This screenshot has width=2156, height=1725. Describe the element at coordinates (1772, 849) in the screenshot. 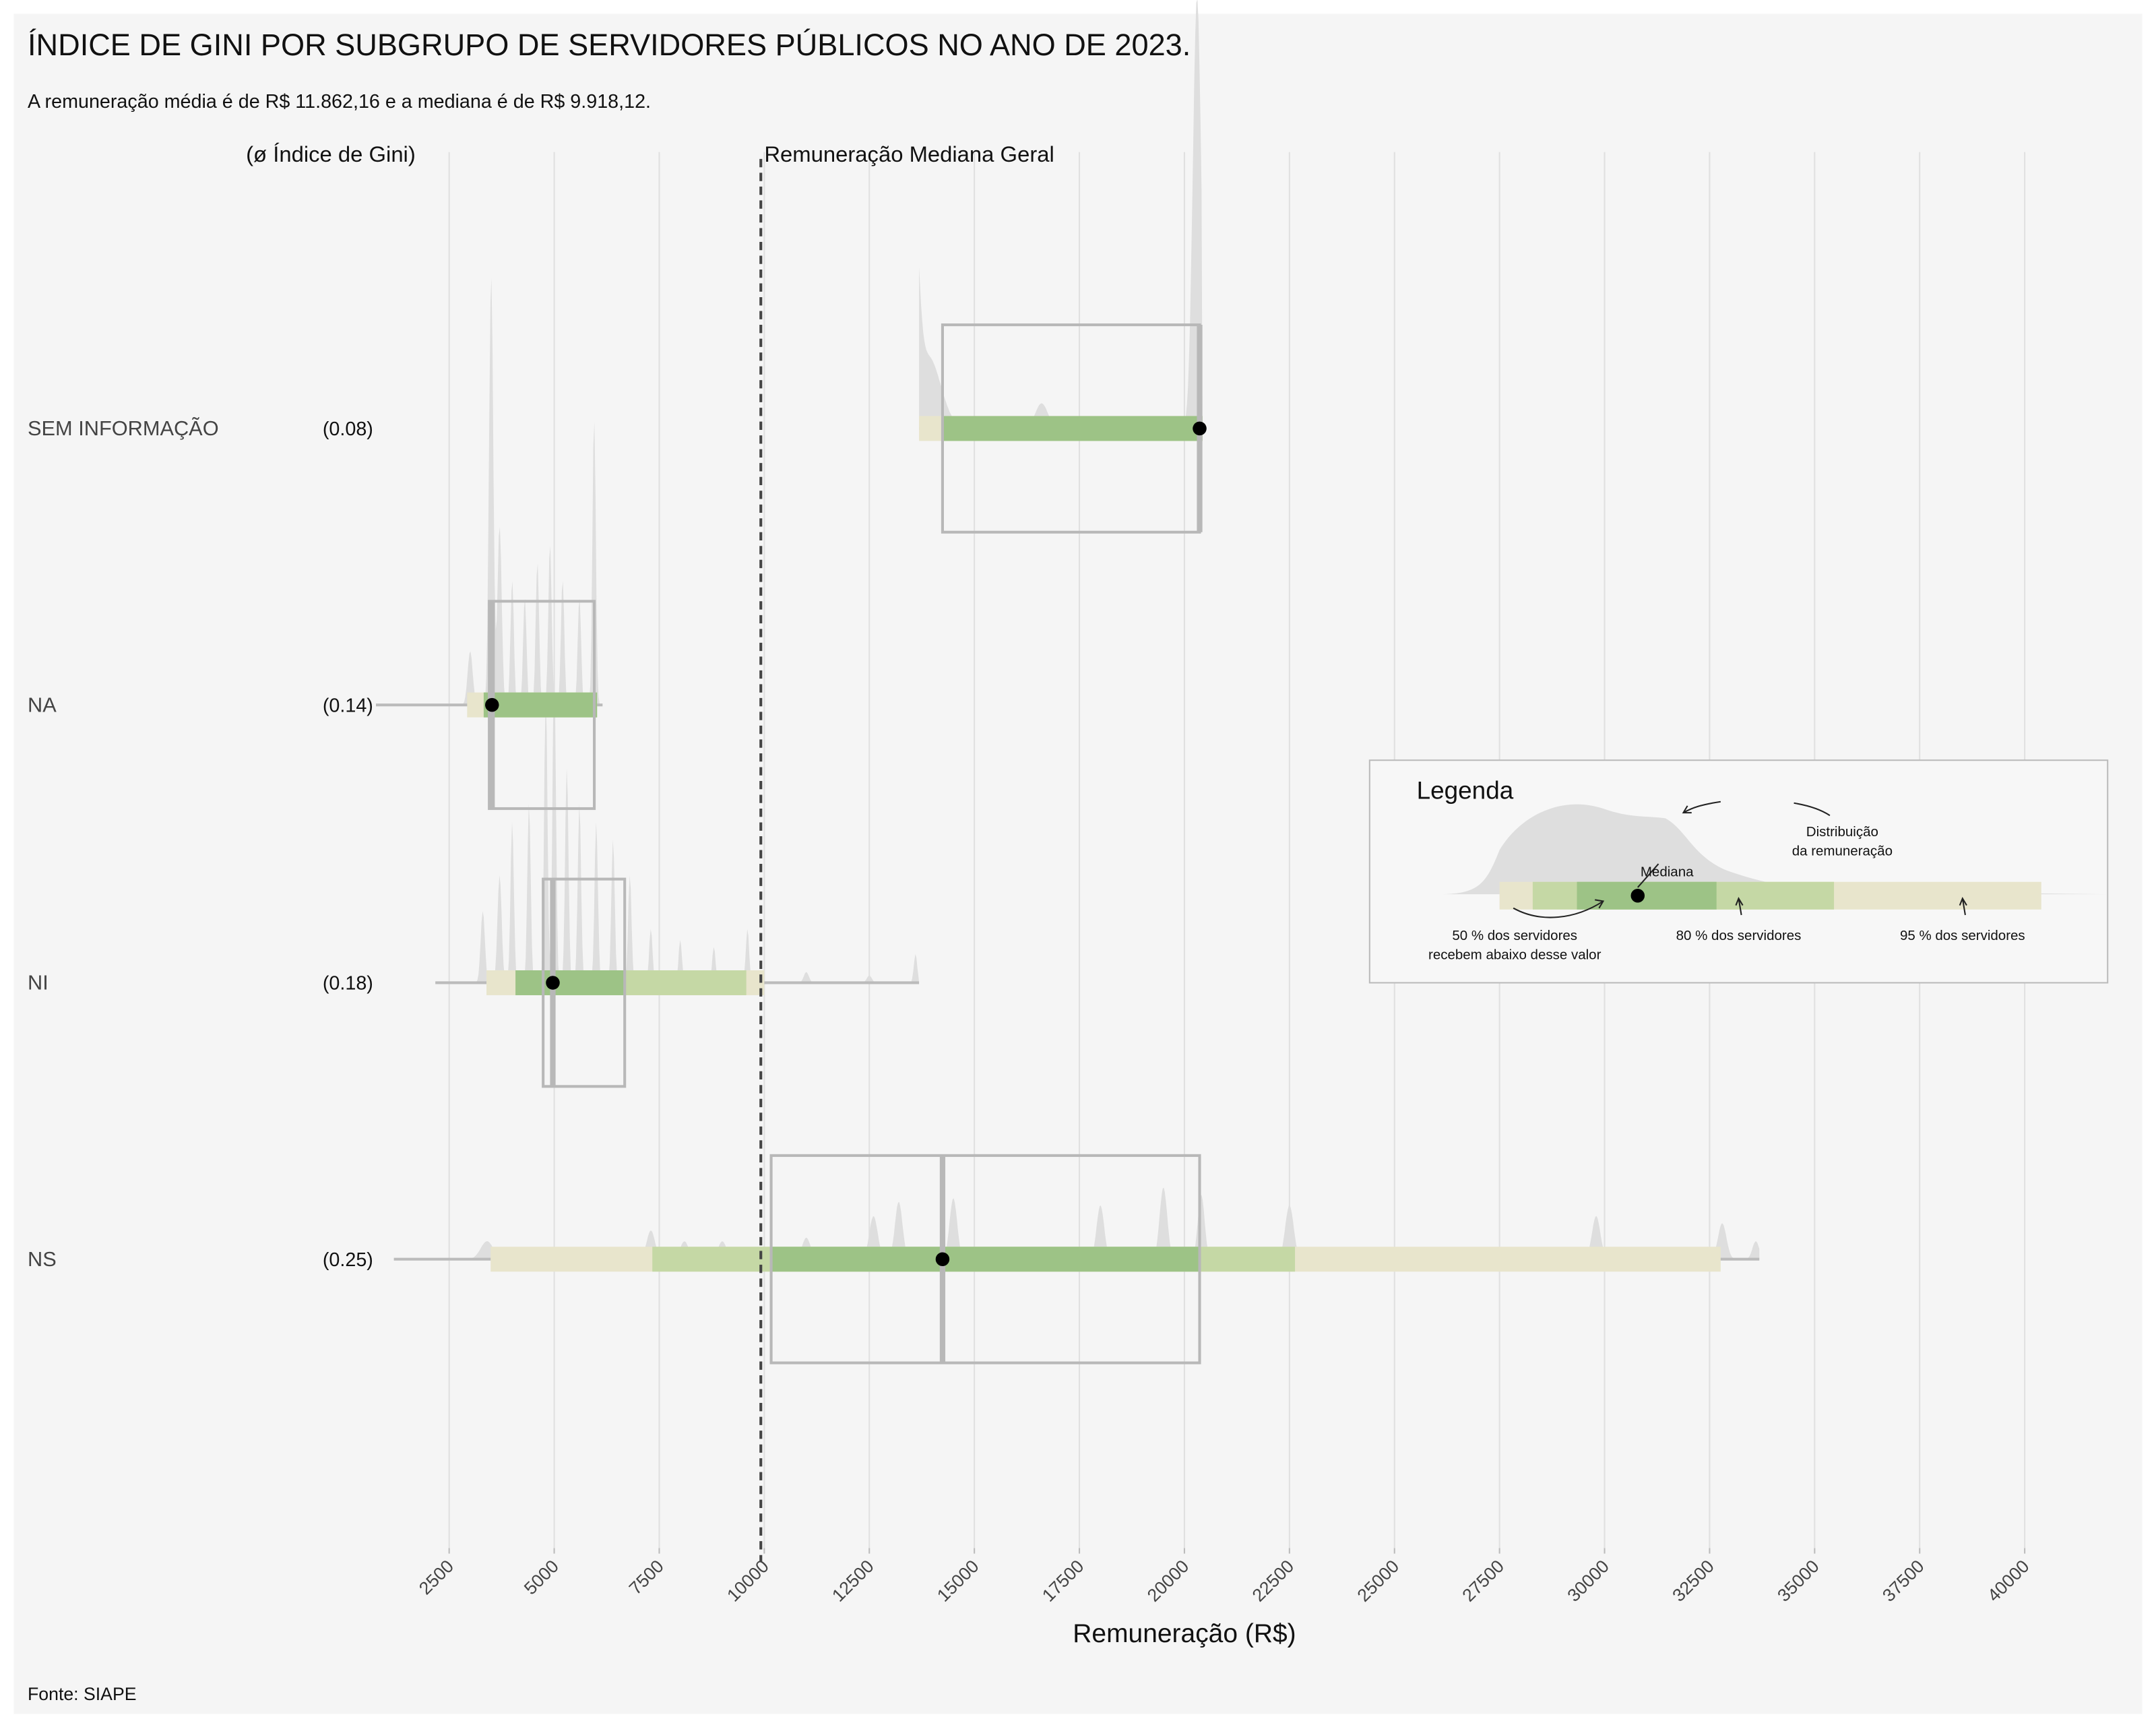

I see `legend-density` at that location.